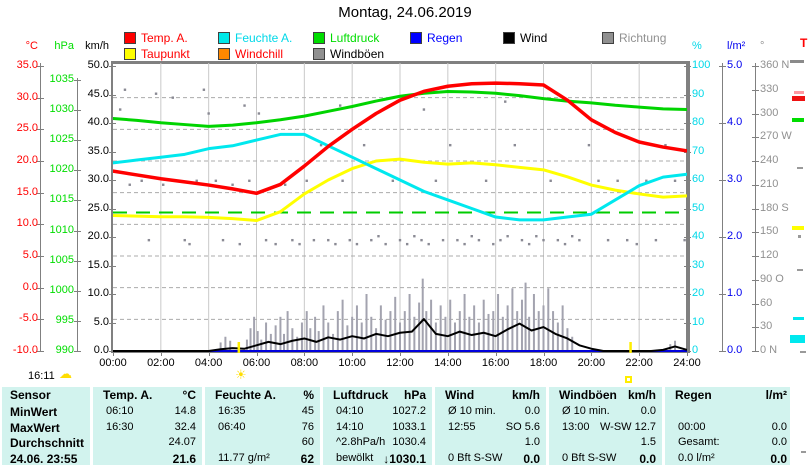  I want to click on table-cell-value: 21.6, so click(184, 458).